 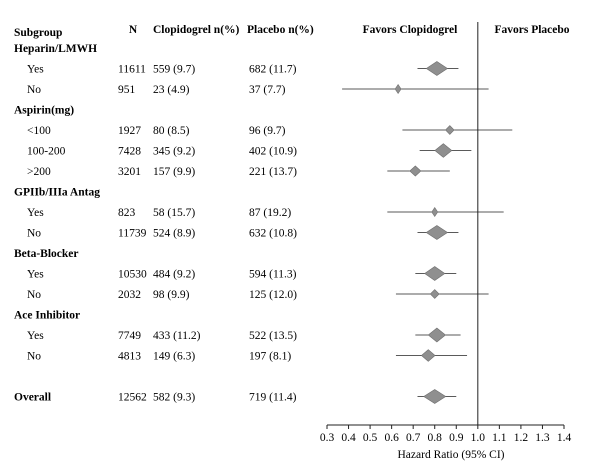 What do you see at coordinates (129, 172) in the screenshot?
I see `row-n: 3201` at bounding box center [129, 172].